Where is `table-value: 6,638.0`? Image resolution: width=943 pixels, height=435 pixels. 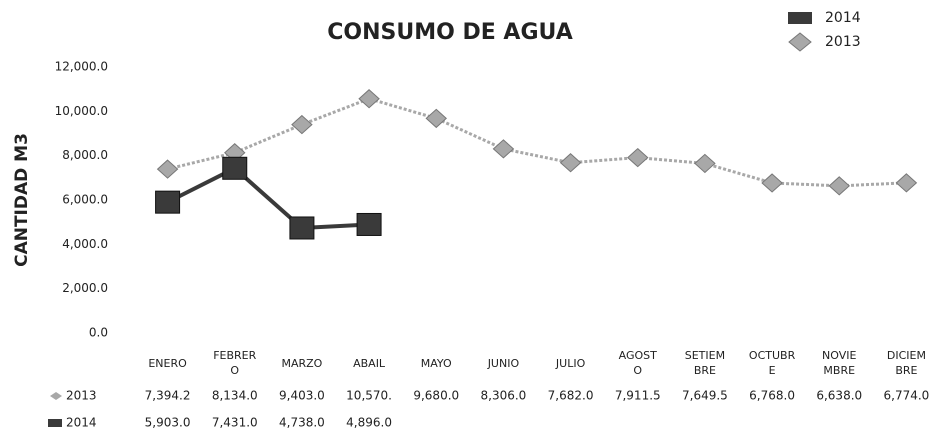 table-value: 6,638.0 is located at coordinates (839, 396).